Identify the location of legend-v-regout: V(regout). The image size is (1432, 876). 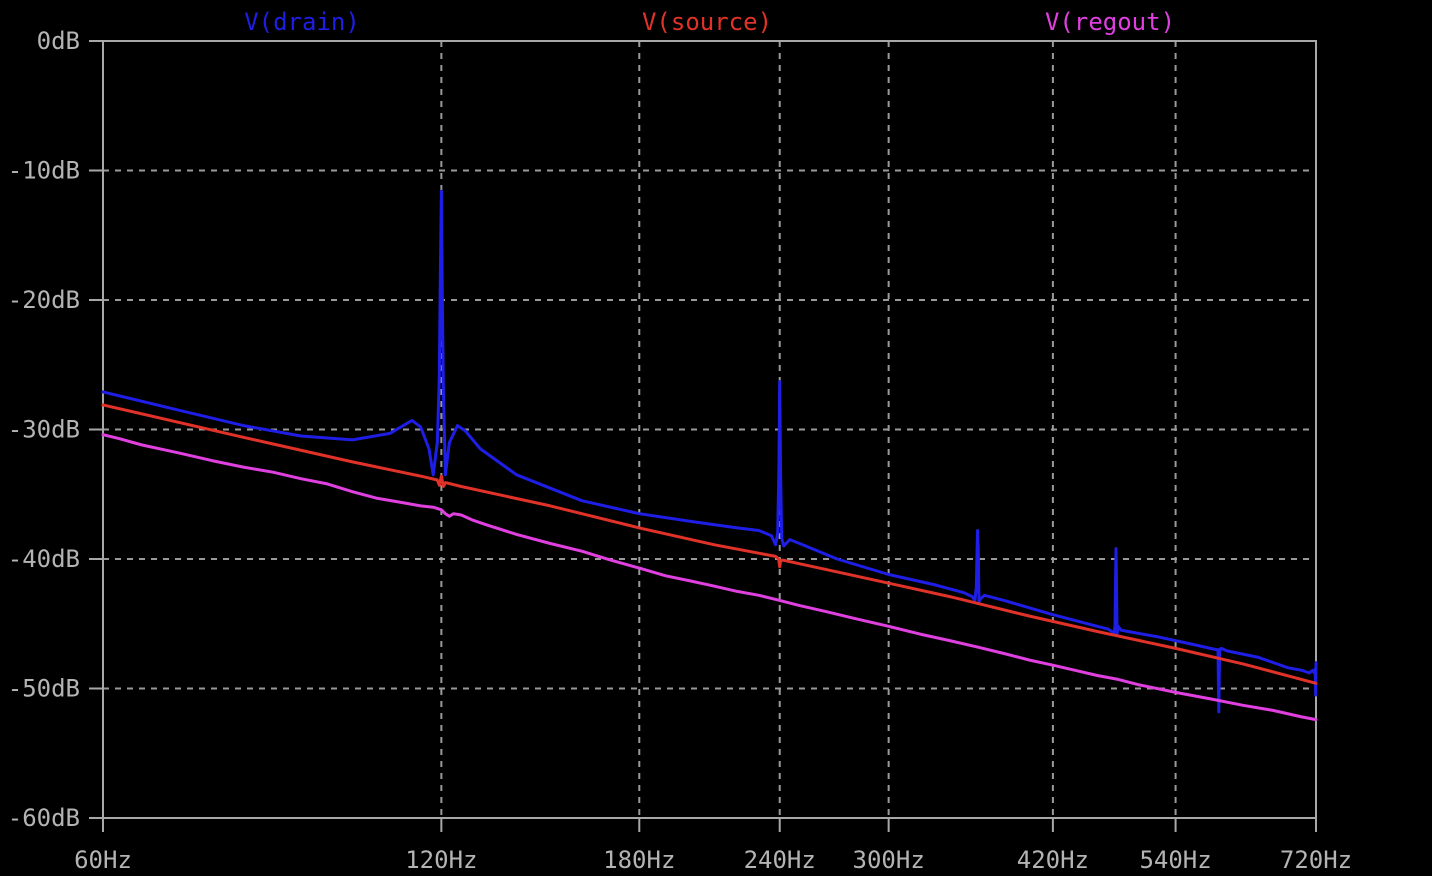
(1110, 22).